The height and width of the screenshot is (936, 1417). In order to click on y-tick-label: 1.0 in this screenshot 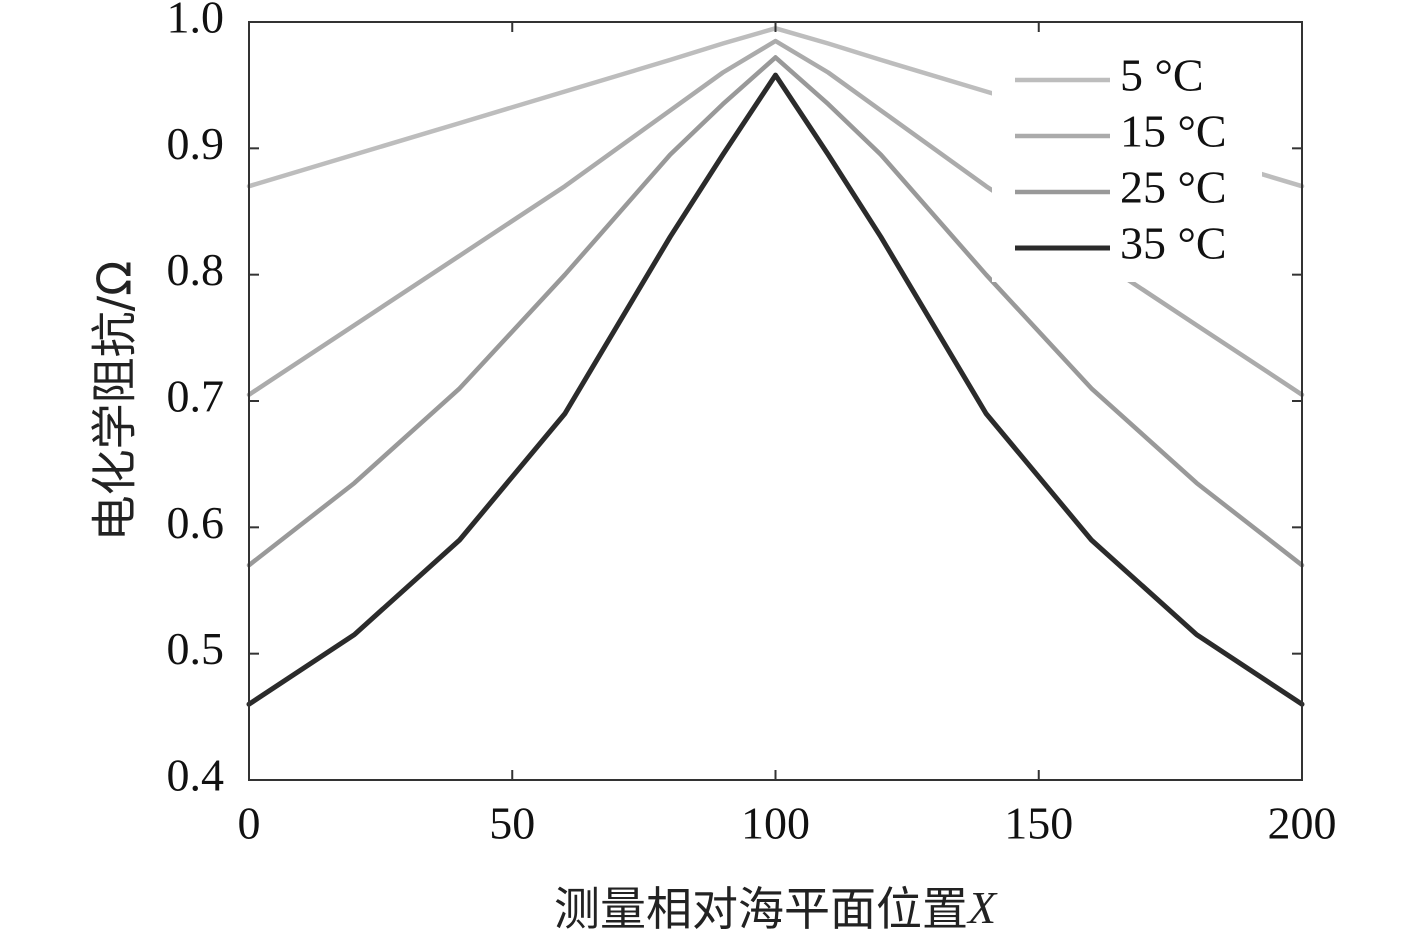, I will do `click(196, 21)`.